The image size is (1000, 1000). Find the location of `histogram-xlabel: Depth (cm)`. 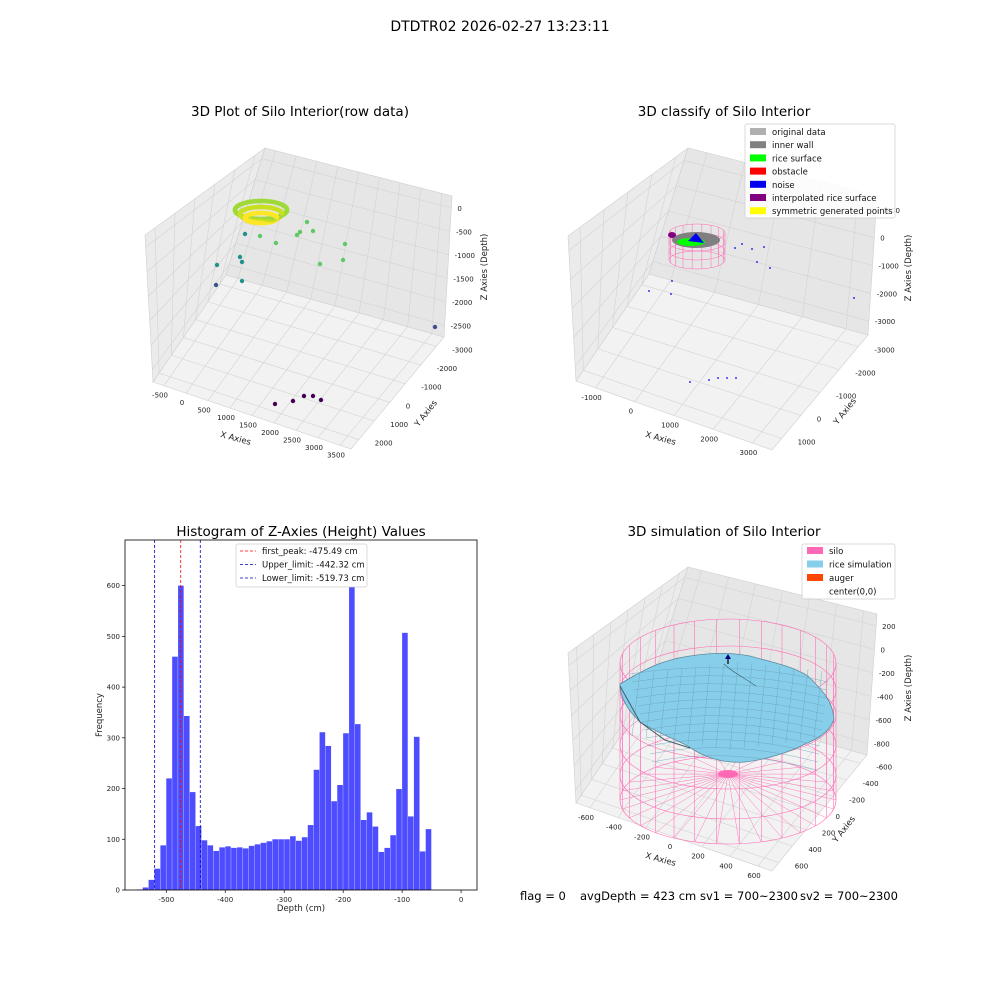

histogram-xlabel: Depth (cm) is located at coordinates (301, 909).